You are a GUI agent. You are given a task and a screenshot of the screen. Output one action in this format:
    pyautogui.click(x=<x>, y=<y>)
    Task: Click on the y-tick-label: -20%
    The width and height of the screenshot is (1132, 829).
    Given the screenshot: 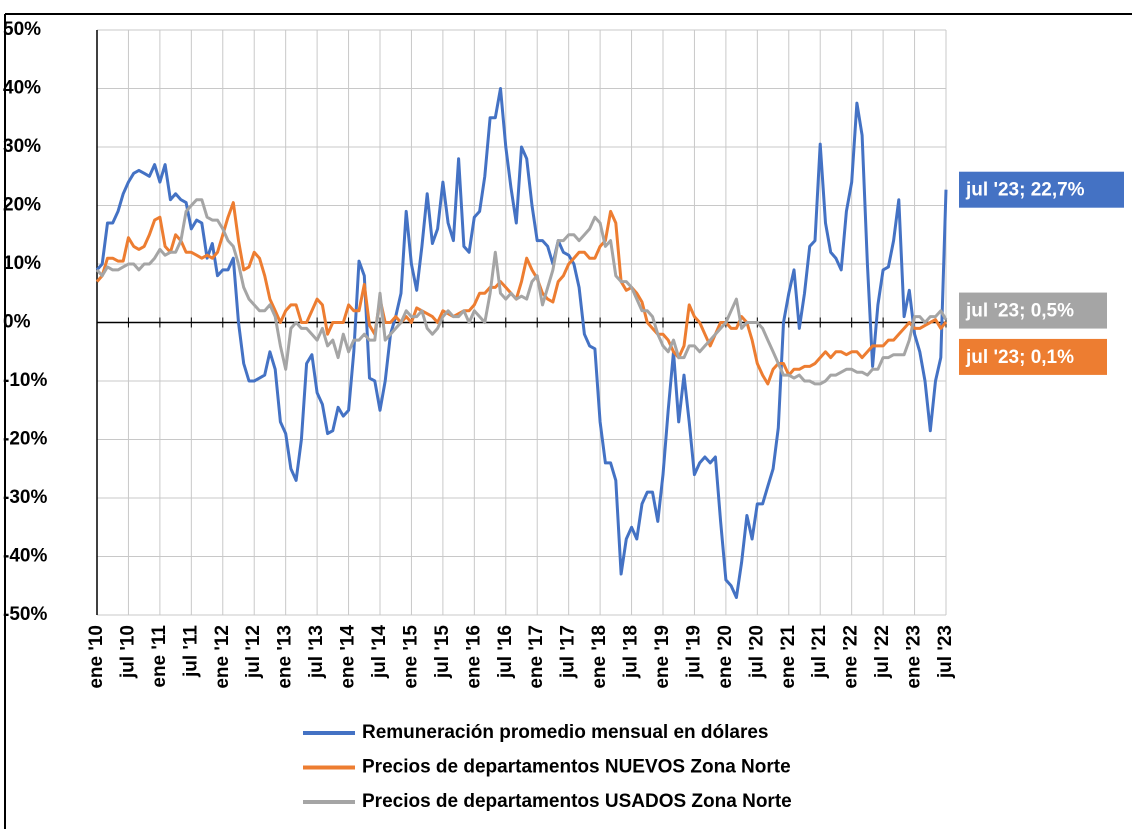 What is the action you would take?
    pyautogui.click(x=25, y=439)
    